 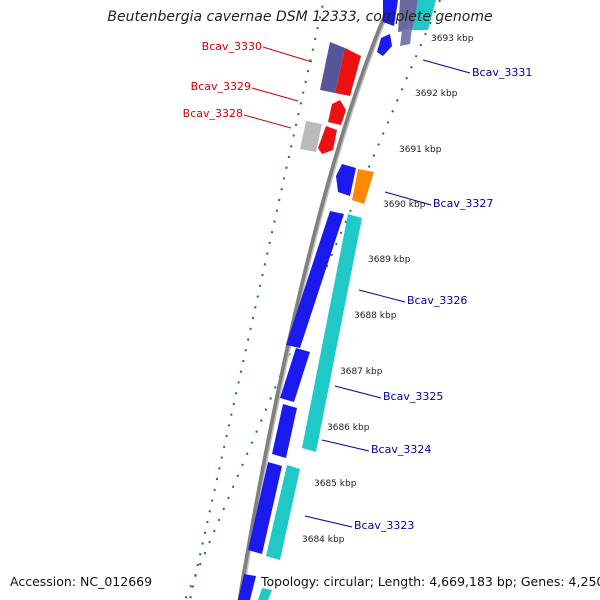 What do you see at coordinates (232, 46) in the screenshot?
I see `label-bcav-3330: Bcav_3330` at bounding box center [232, 46].